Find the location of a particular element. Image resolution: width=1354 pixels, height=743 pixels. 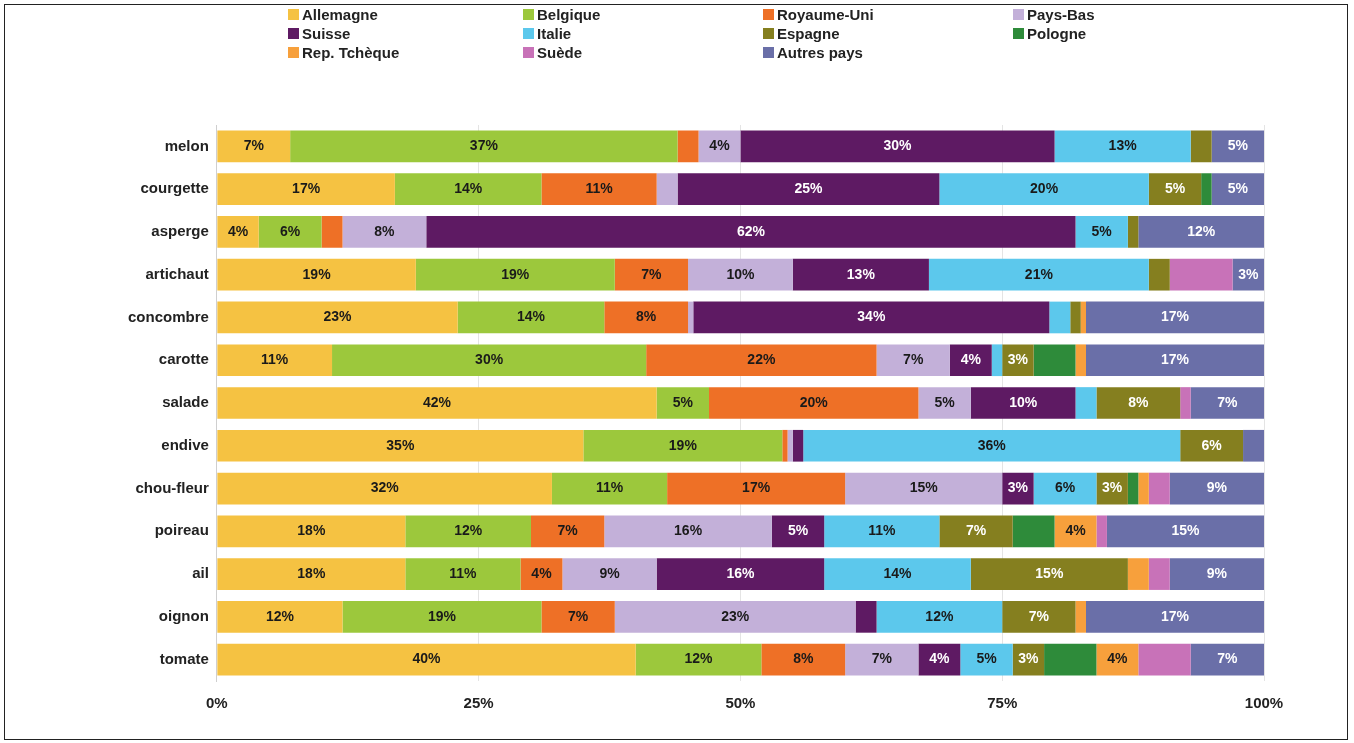

y-tick-label: endive is located at coordinates (185, 444).